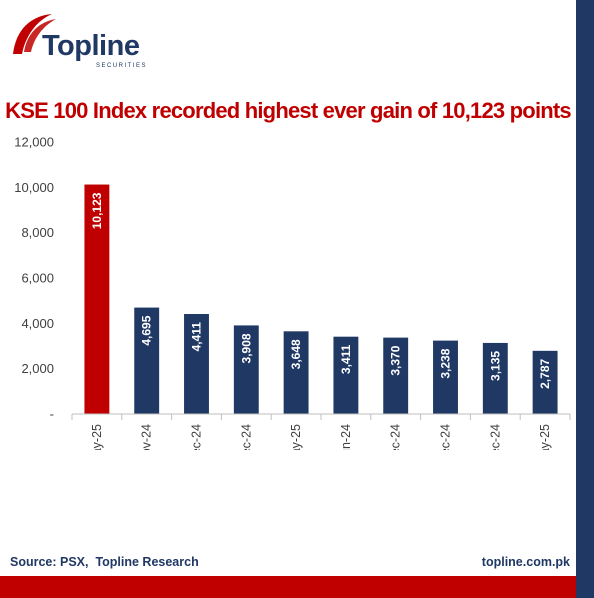  I want to click on x-tick-label: 12-May-25, so click(97, 437).